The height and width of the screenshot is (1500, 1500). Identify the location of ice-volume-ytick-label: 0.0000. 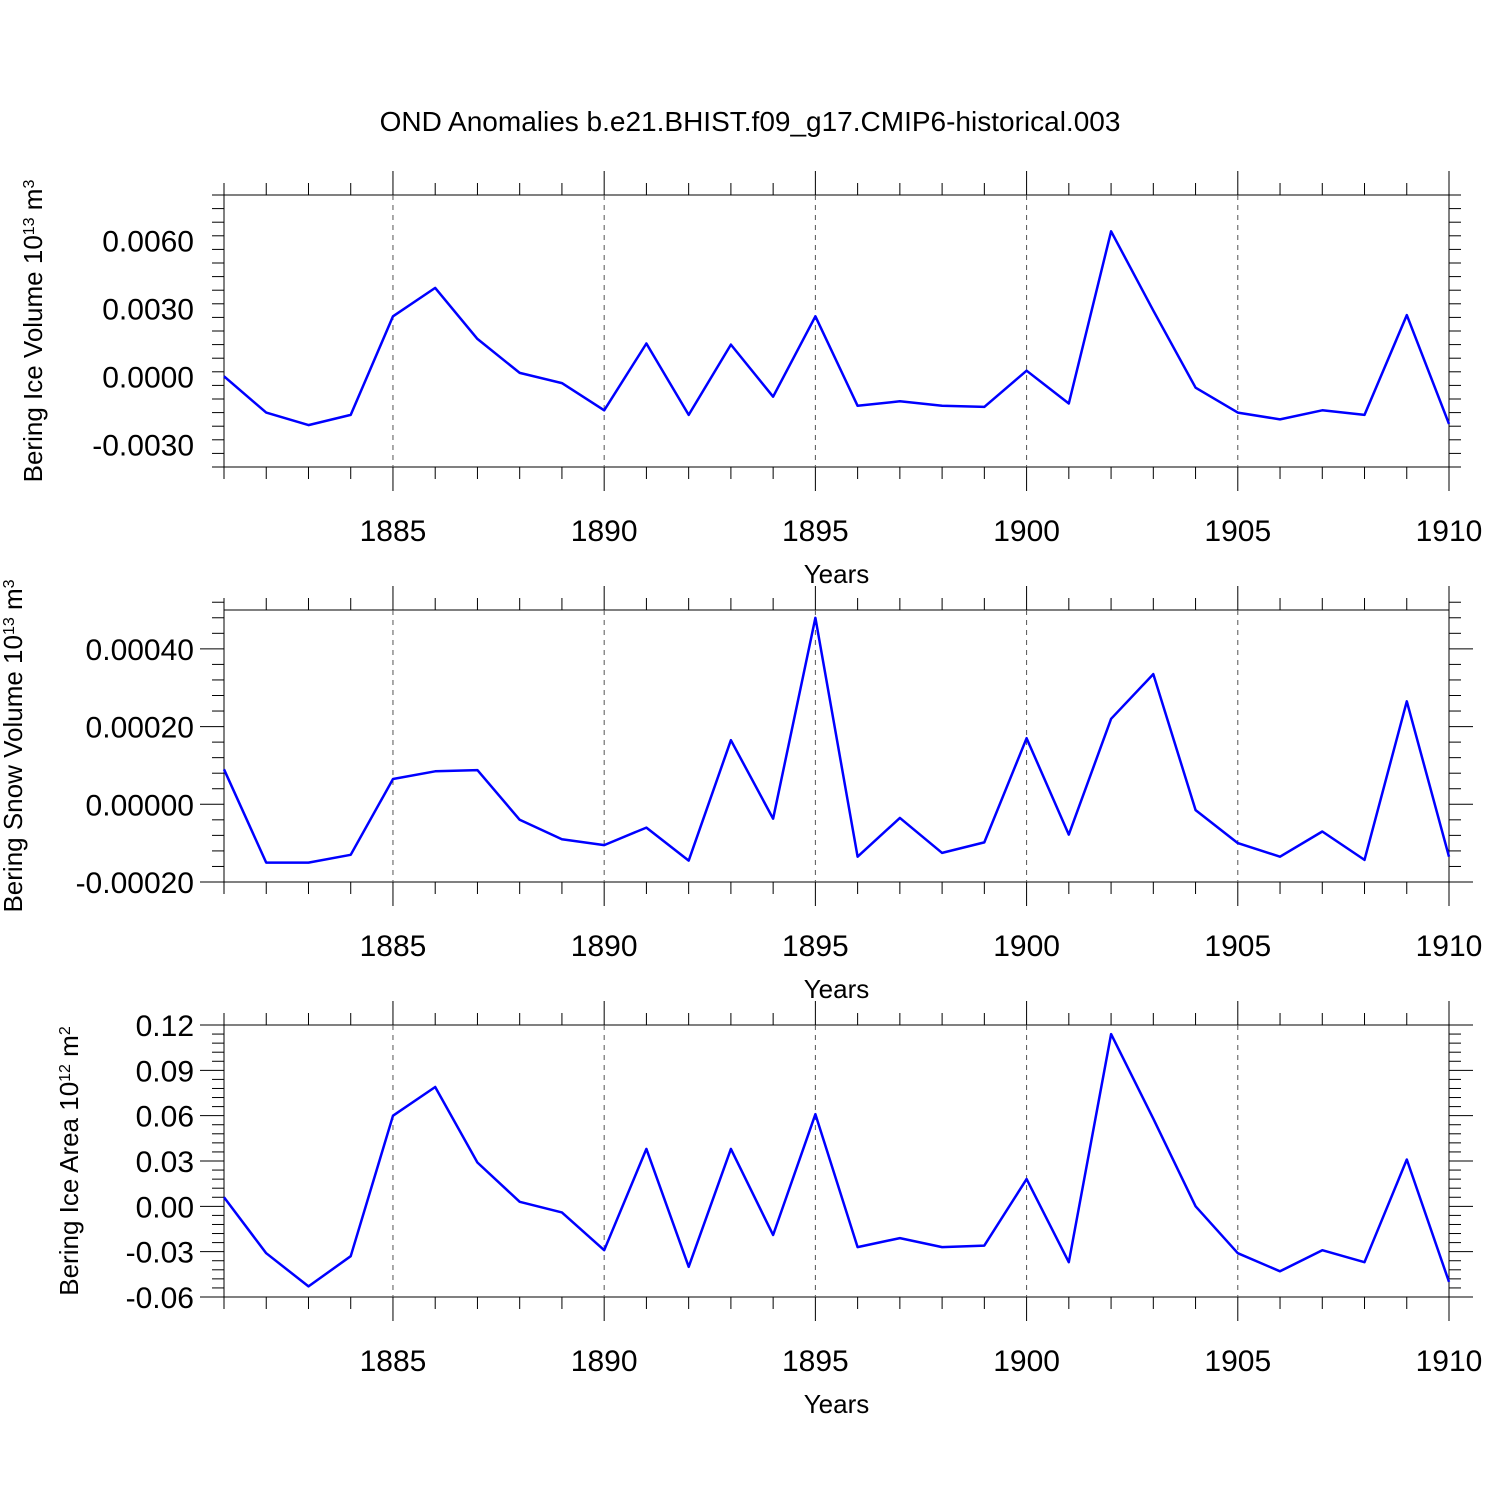
(148, 377).